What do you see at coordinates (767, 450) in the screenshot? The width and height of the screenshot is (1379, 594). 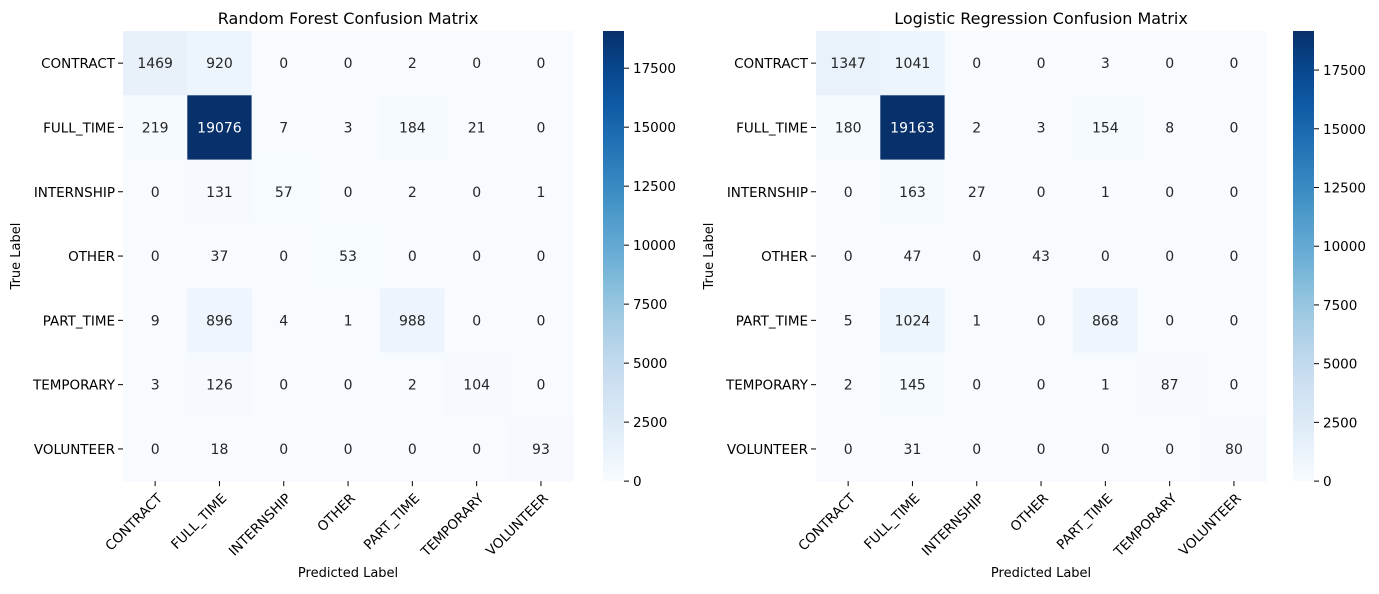 I see `y-tick-label: VOLUNTEER` at bounding box center [767, 450].